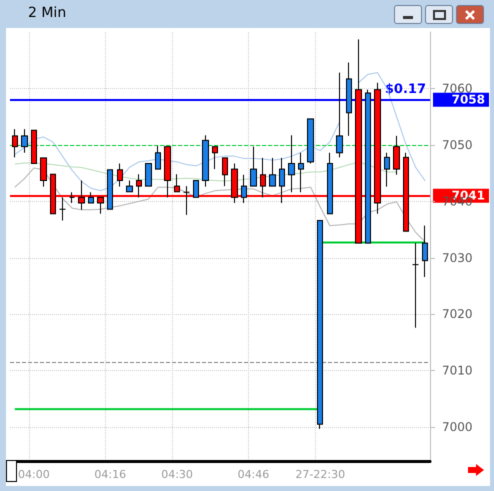  What do you see at coordinates (457, 145) in the screenshot?
I see `y-tick-label: 7050` at bounding box center [457, 145].